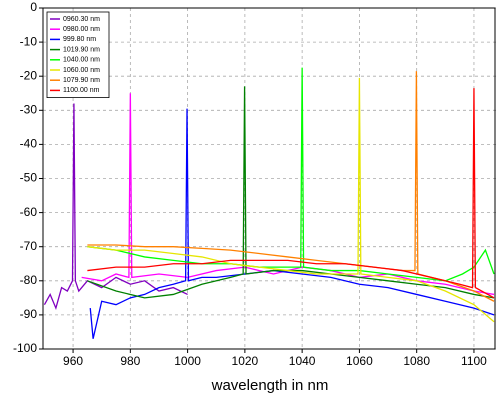 This screenshot has width=496, height=406. What do you see at coordinates (81, 19) in the screenshot?
I see `legend-label: 0960.30 nm` at bounding box center [81, 19].